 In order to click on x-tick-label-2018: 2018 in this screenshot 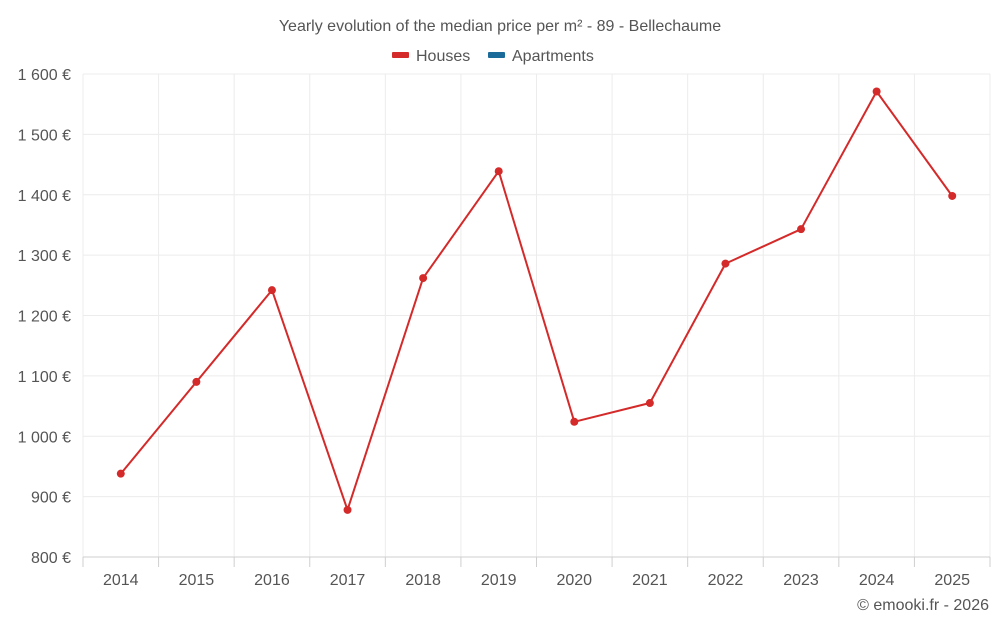, I will do `click(423, 580)`.